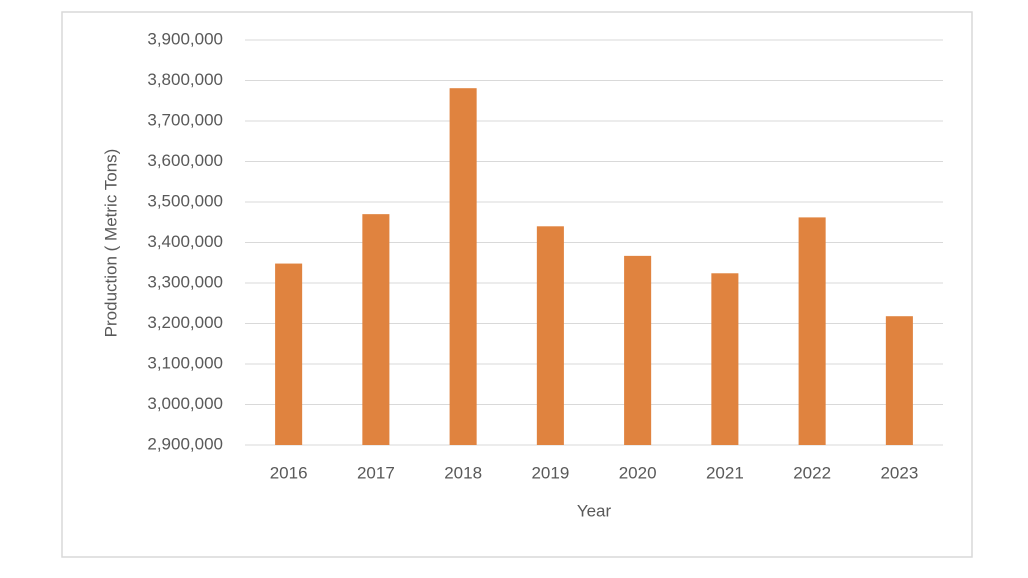  Describe the element at coordinates (550, 472) in the screenshot. I see `x-tick-label: 2019` at that location.